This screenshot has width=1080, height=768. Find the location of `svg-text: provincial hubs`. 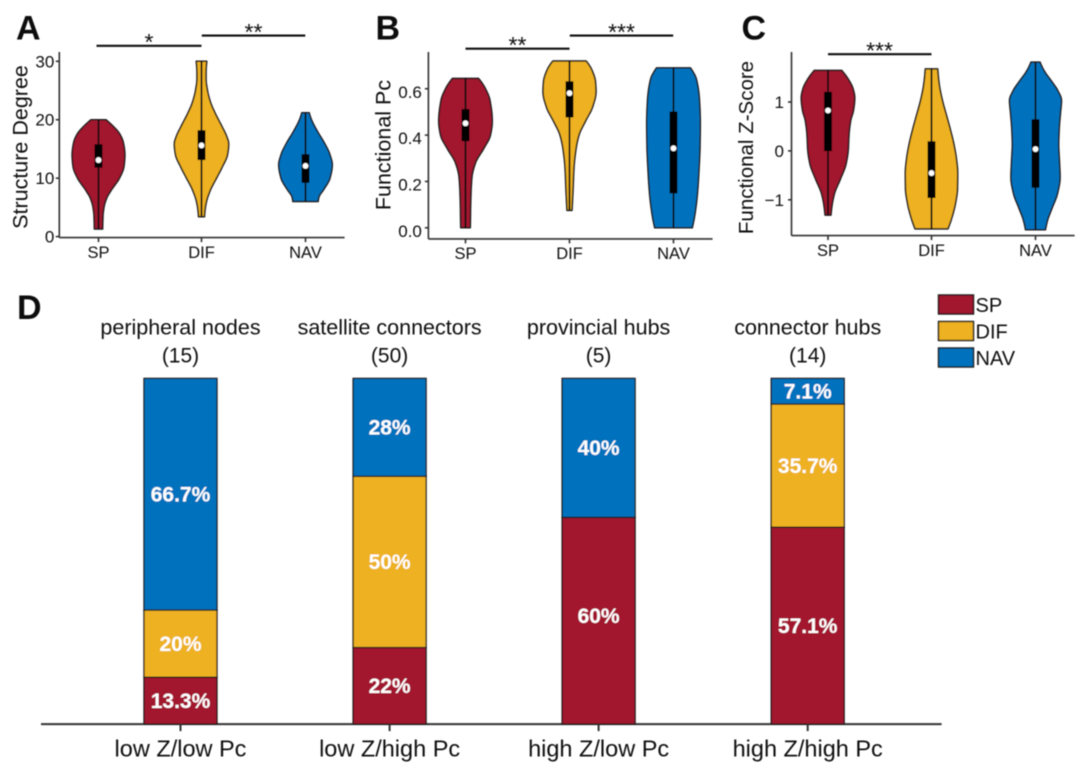

svg-text: provincial hubs is located at coordinates (598, 328).